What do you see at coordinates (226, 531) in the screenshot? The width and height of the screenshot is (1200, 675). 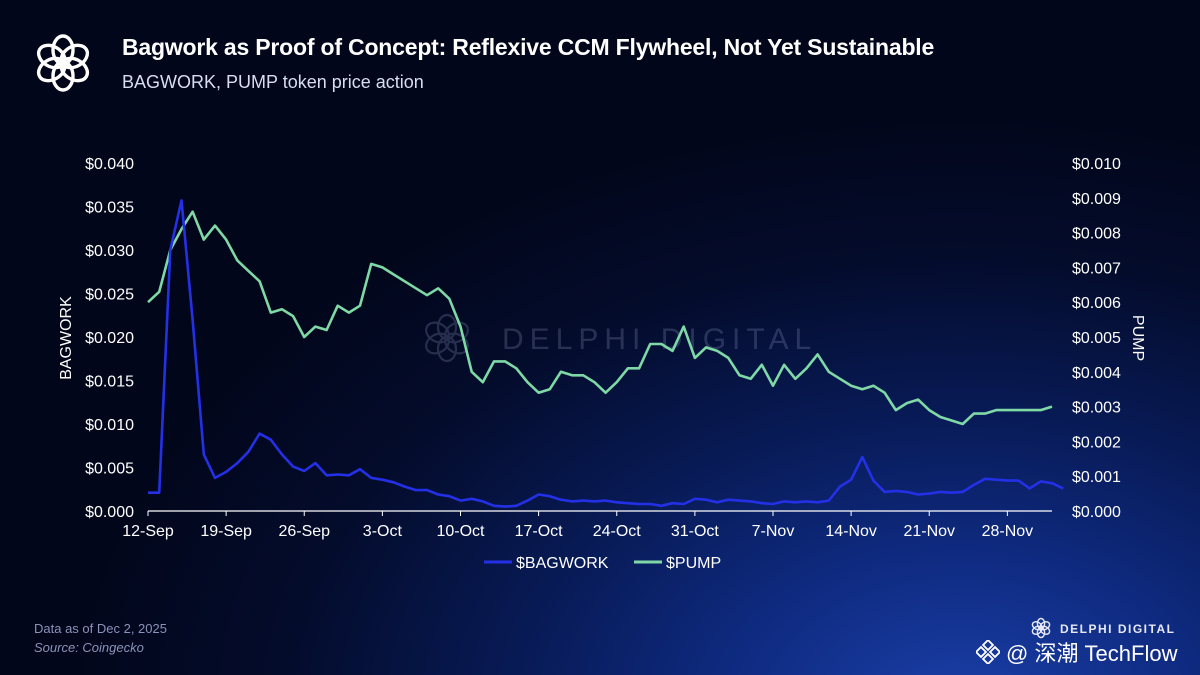 I see `x-tick-label: 19-Sep` at bounding box center [226, 531].